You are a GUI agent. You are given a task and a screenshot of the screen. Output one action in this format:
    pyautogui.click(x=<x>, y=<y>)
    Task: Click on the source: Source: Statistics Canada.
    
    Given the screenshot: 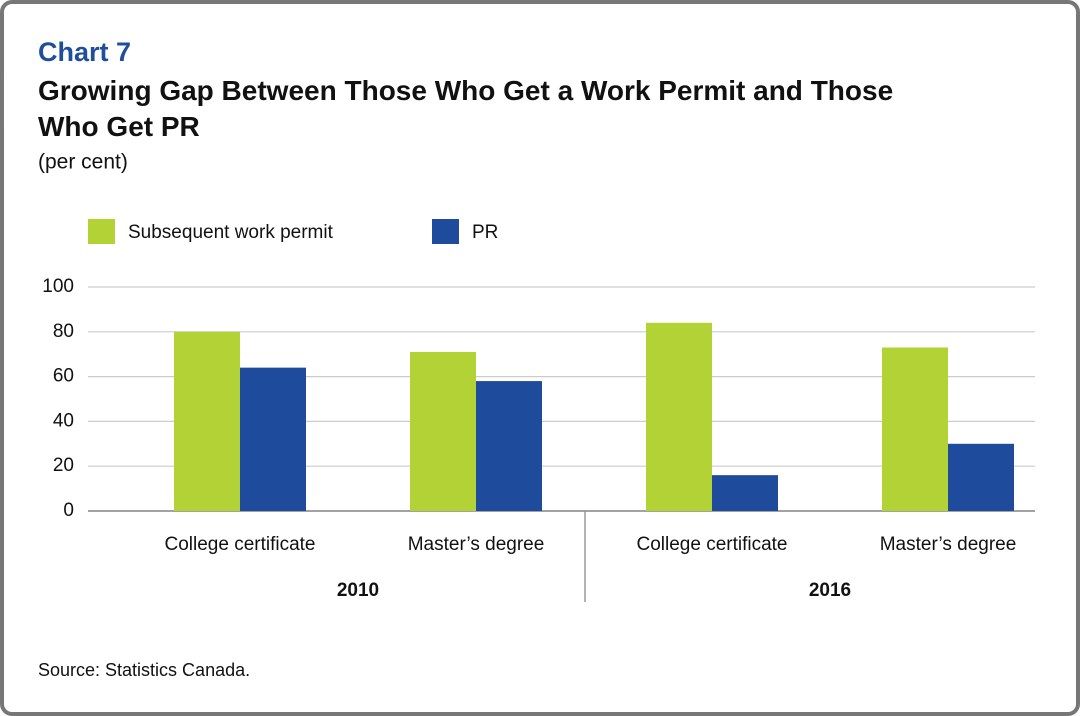 What is the action you would take?
    pyautogui.click(x=144, y=670)
    